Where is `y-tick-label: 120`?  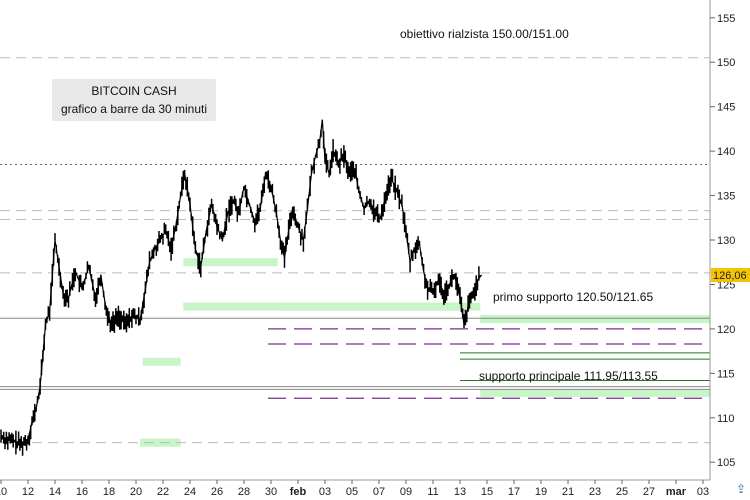 y-tick-label: 120 is located at coordinates (726, 330).